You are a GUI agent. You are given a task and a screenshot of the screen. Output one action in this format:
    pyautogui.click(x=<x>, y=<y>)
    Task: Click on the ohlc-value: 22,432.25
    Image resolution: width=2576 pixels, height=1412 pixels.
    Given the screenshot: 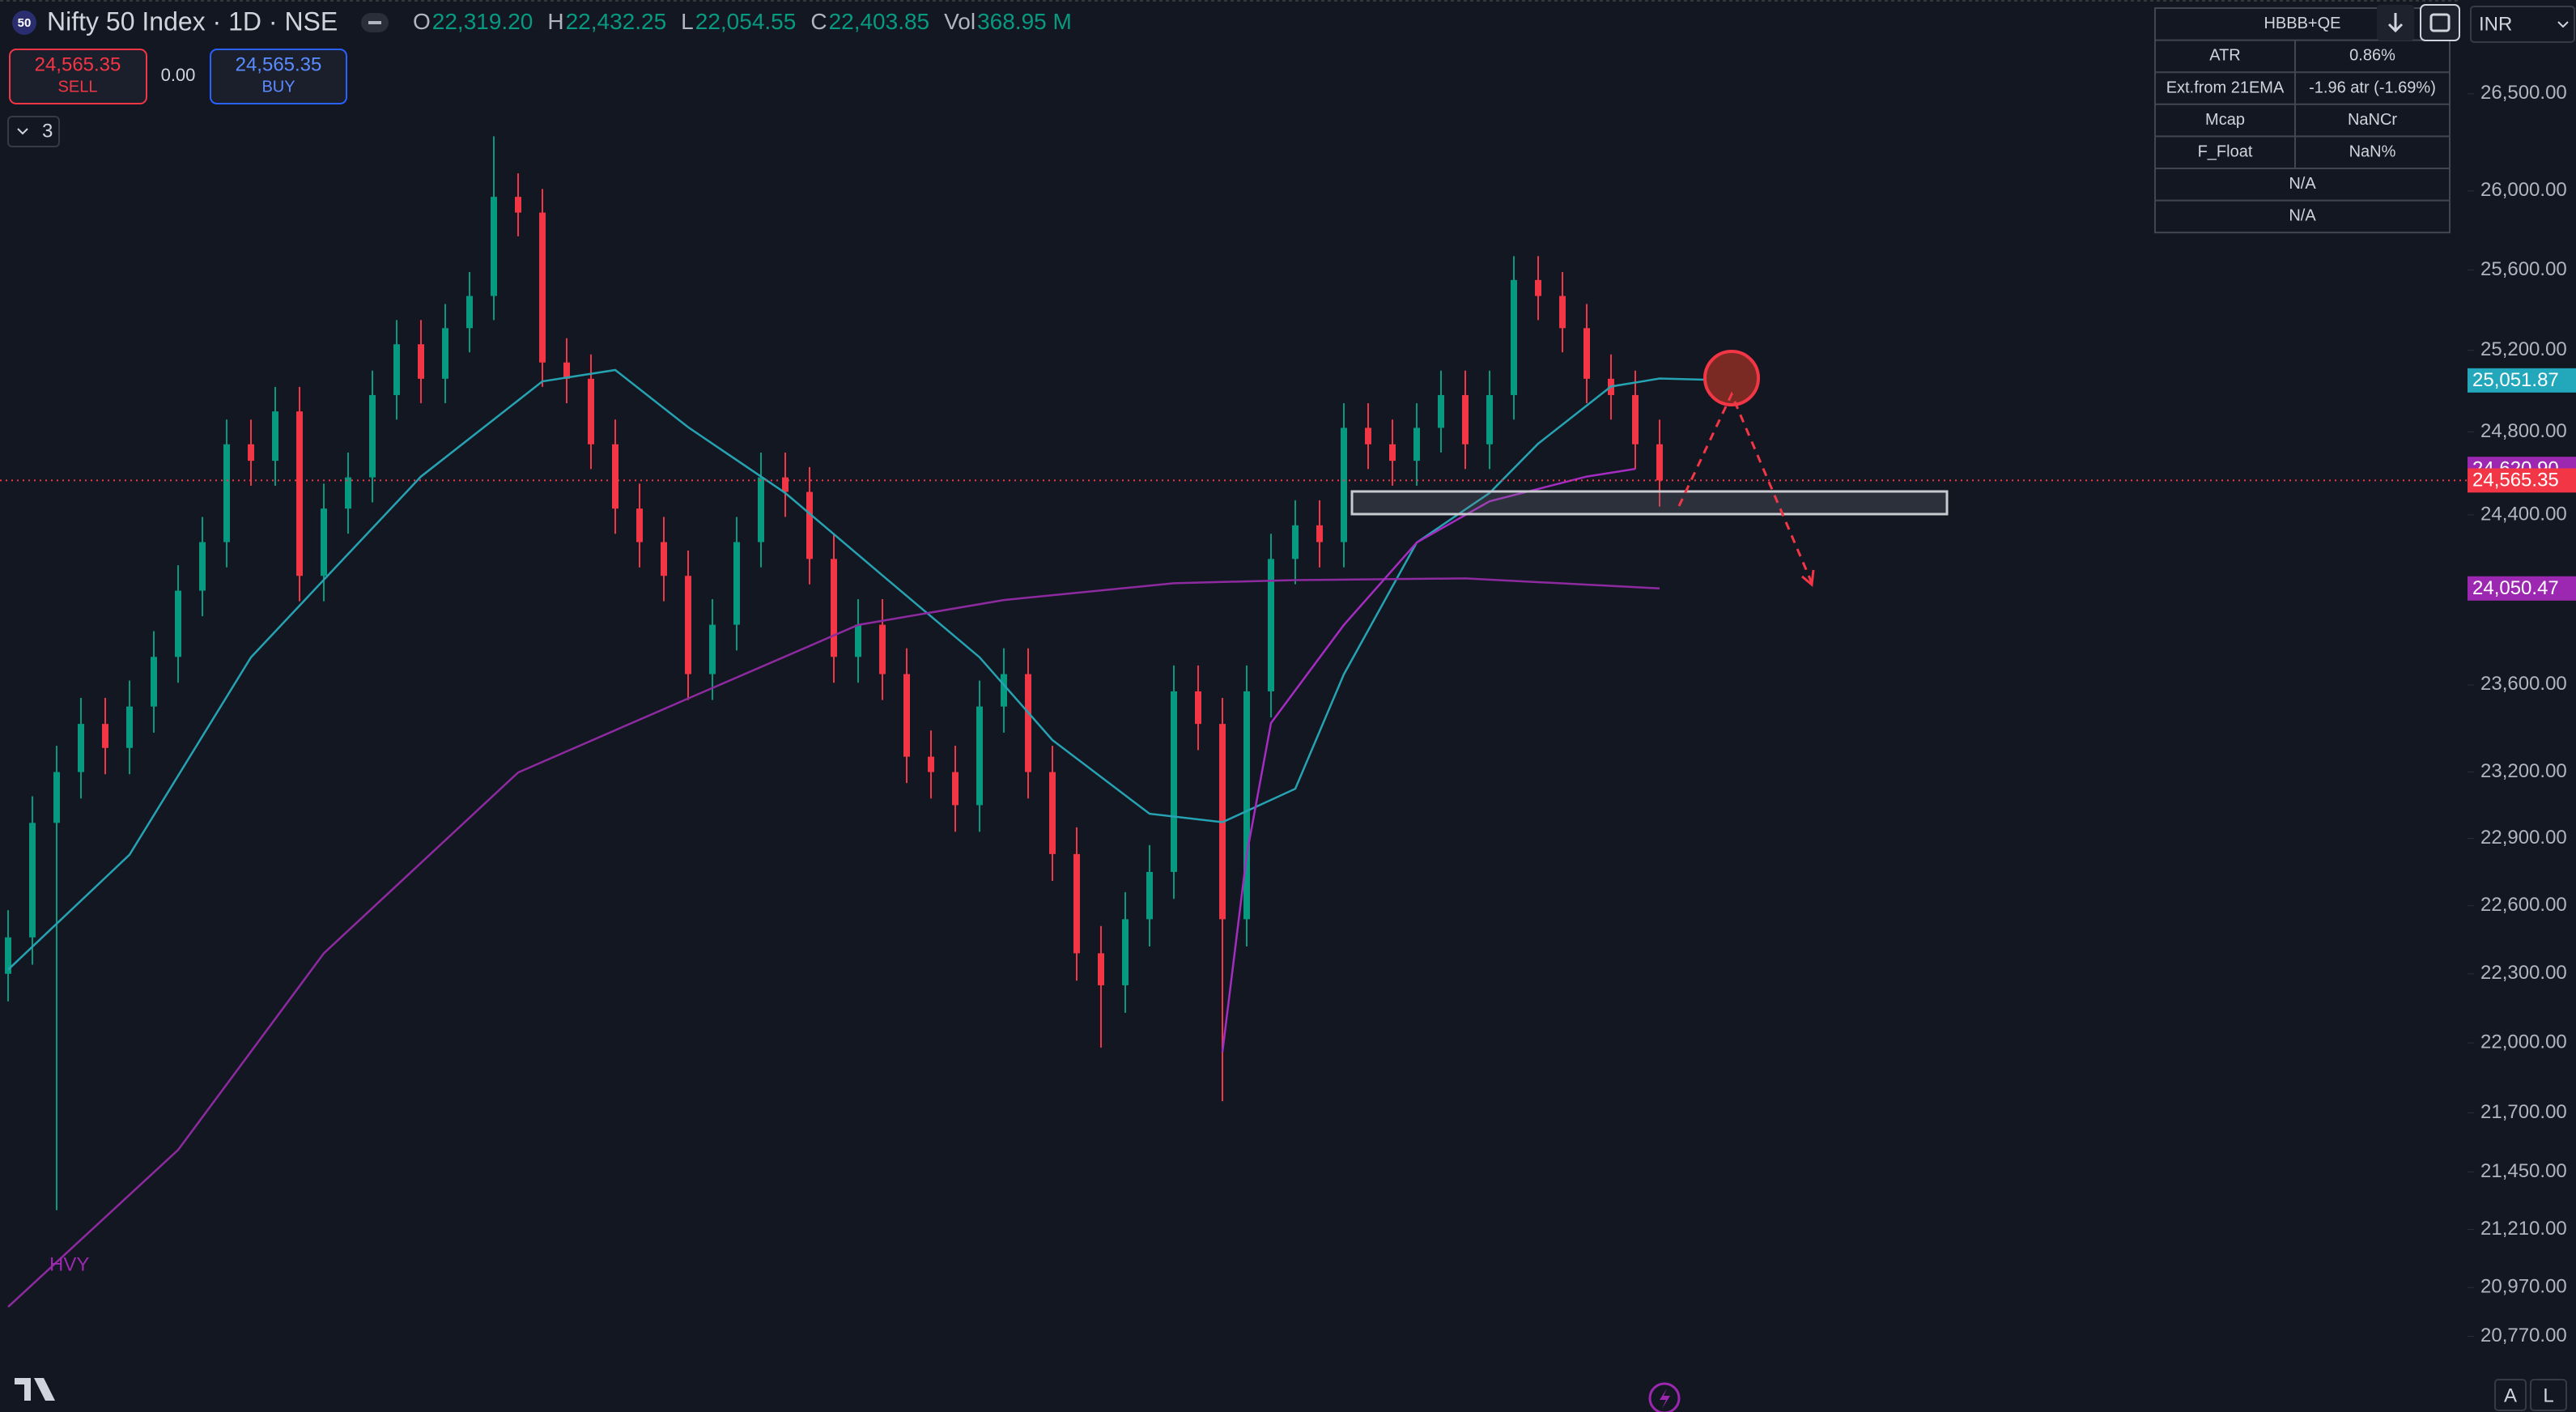 What is the action you would take?
    pyautogui.click(x=616, y=21)
    